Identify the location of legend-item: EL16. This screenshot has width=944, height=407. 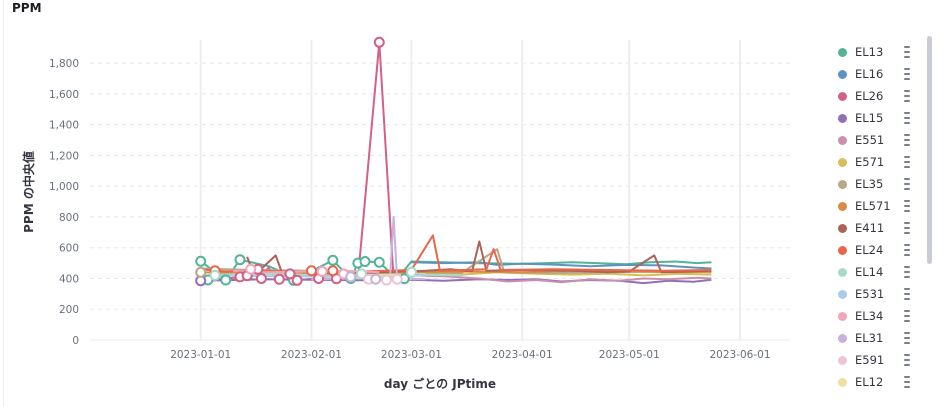
(877, 74).